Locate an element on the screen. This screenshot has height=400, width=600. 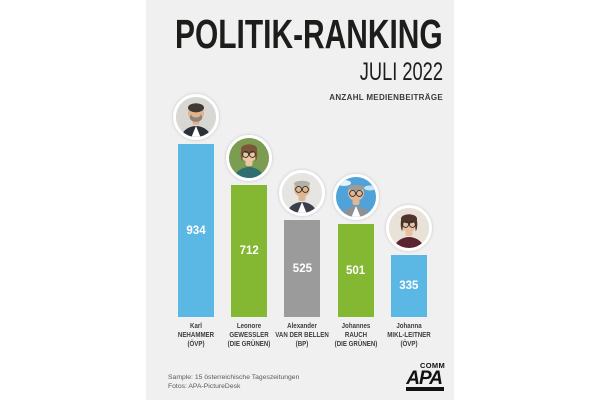
chart-column: 501 Johannes RAUCH (DIE GRÜNEN) is located at coordinates (355, 200).